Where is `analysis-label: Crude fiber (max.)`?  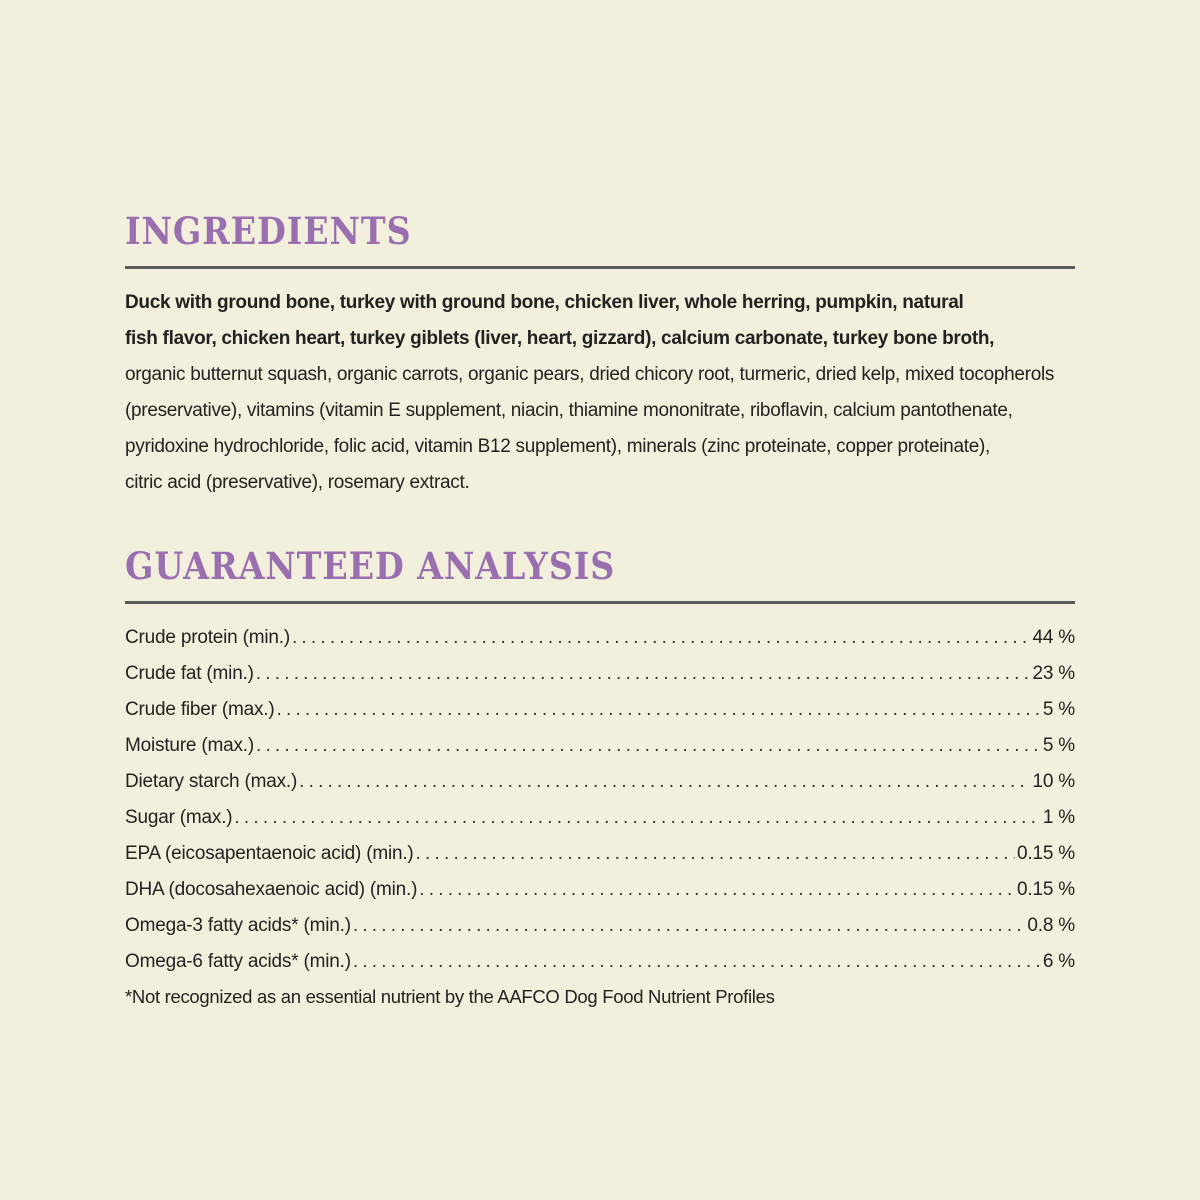
analysis-label: Crude fiber (max.) is located at coordinates (200, 709).